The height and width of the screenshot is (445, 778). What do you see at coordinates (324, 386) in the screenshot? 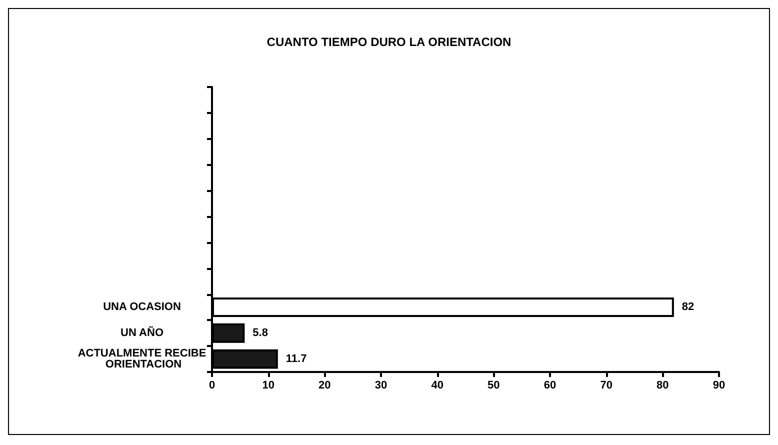
I see `x-tick-label: 20` at bounding box center [324, 386].